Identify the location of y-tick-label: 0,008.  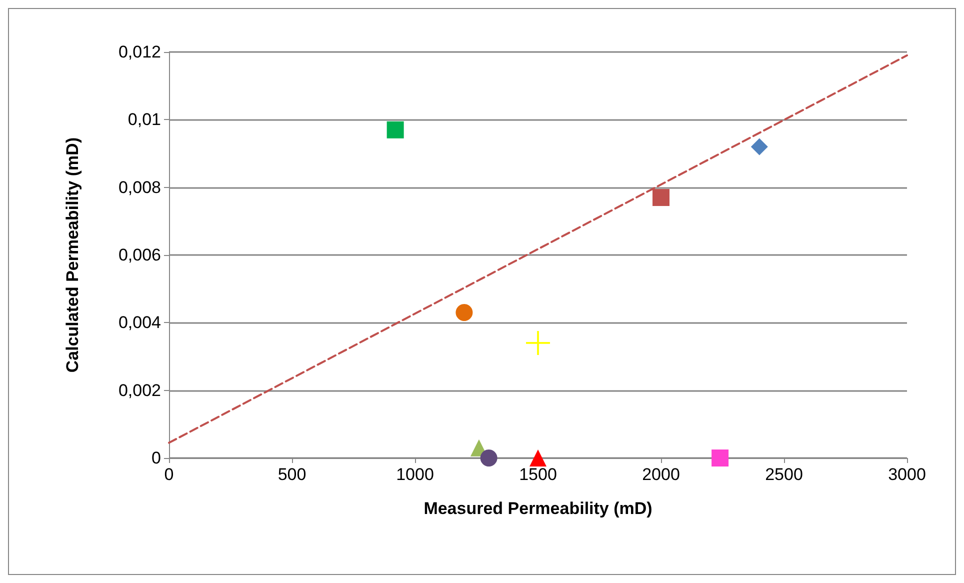
(139, 187).